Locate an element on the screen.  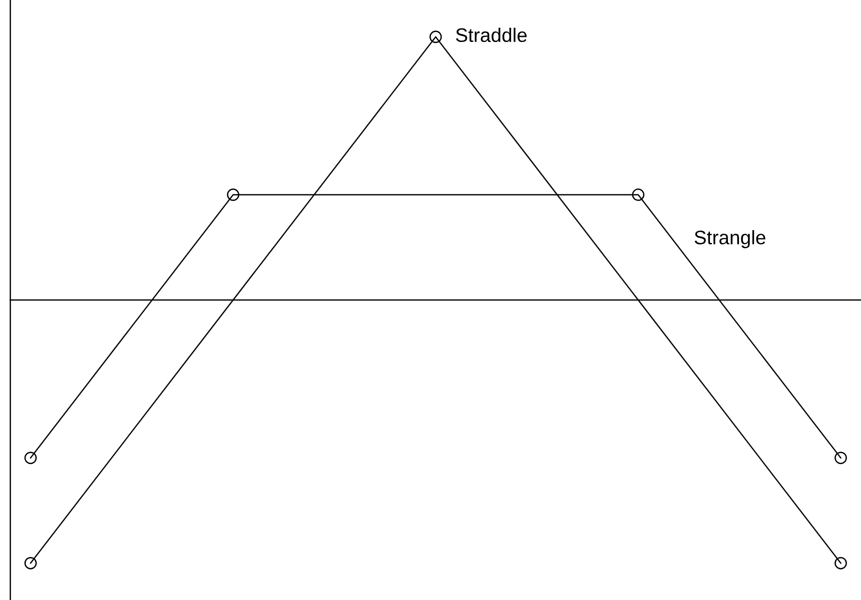
series-label: Straddle is located at coordinates (491, 35).